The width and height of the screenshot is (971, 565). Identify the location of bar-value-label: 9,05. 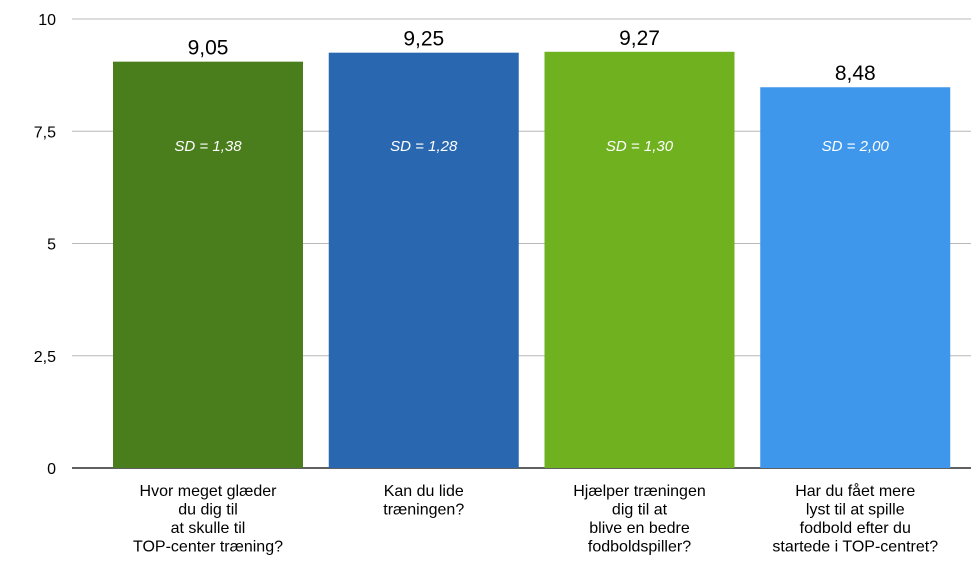
(208, 48).